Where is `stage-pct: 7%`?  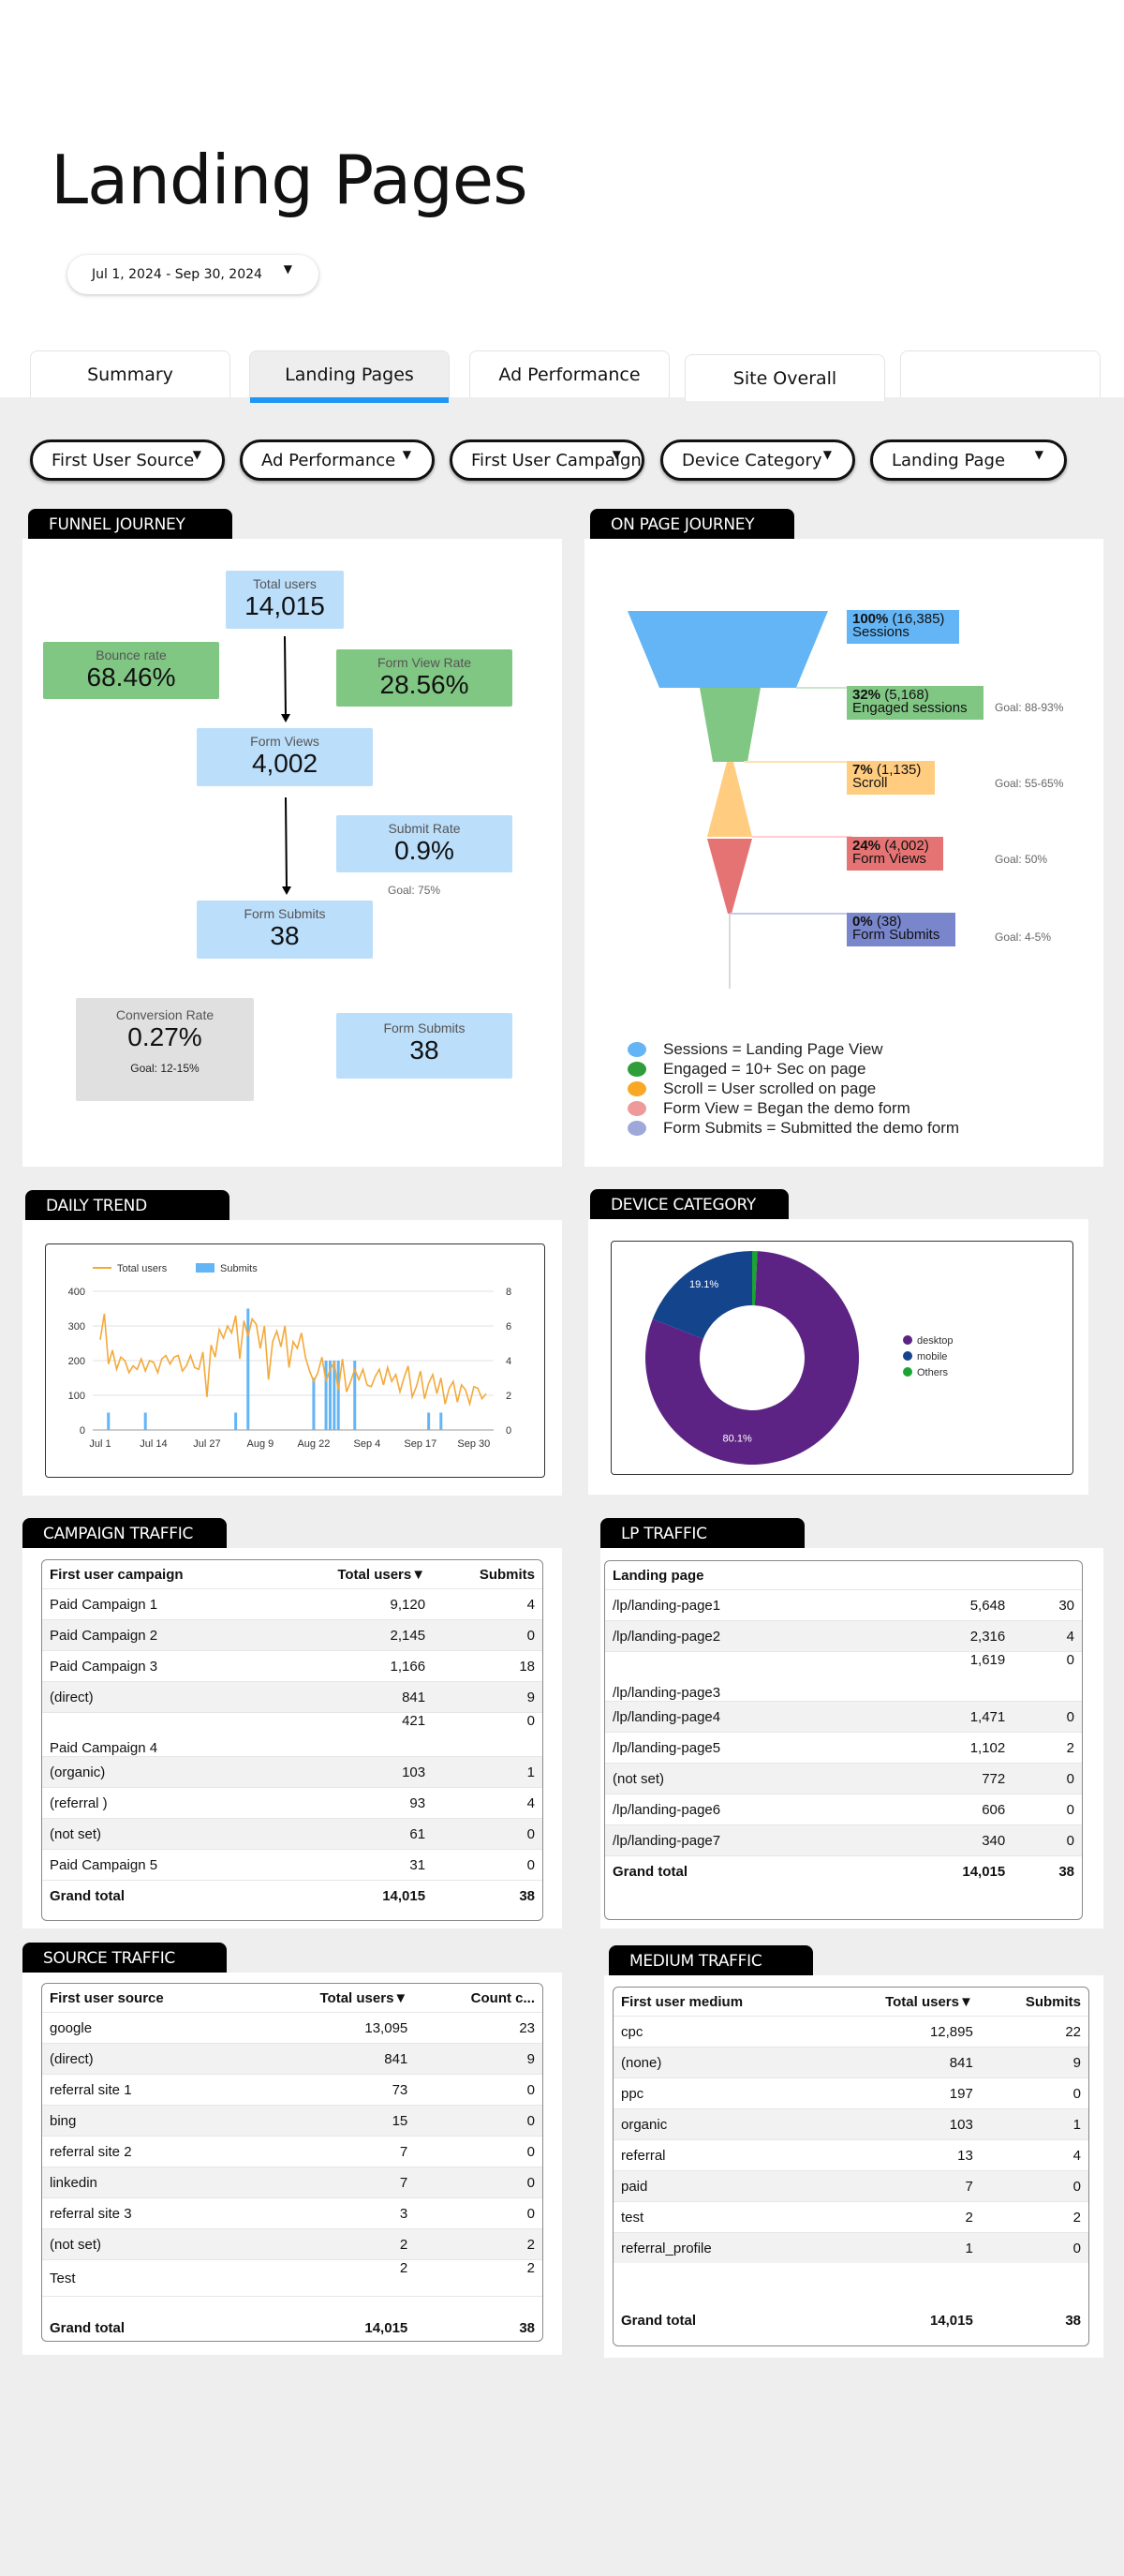
stage-pct: 7% is located at coordinates (862, 770).